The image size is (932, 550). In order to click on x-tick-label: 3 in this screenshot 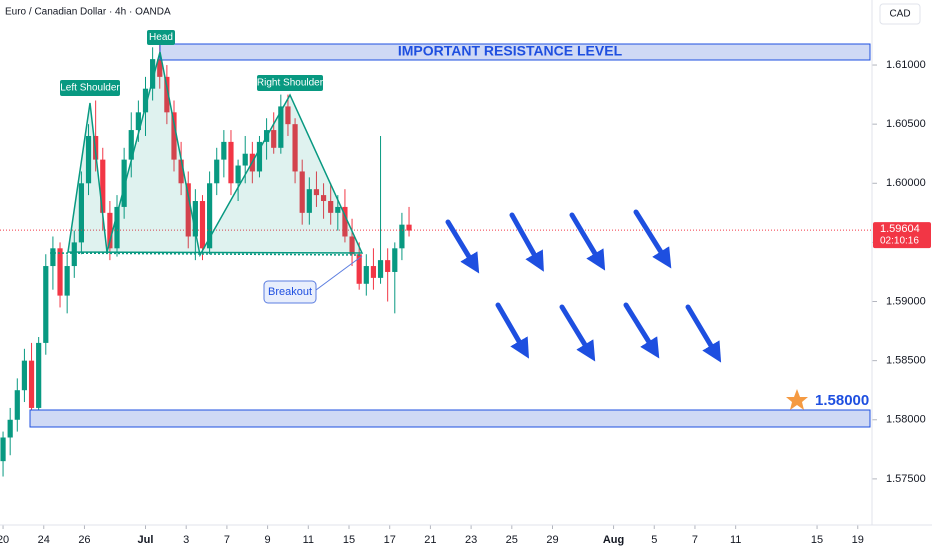, I will do `click(186, 540)`.